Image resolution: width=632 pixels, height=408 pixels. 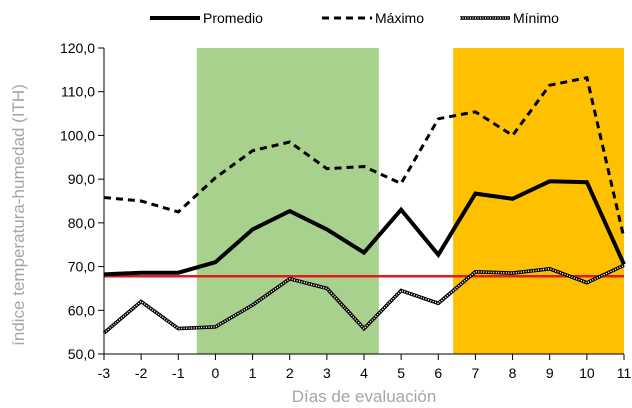 I want to click on x-tick-label: 3, so click(x=327, y=373).